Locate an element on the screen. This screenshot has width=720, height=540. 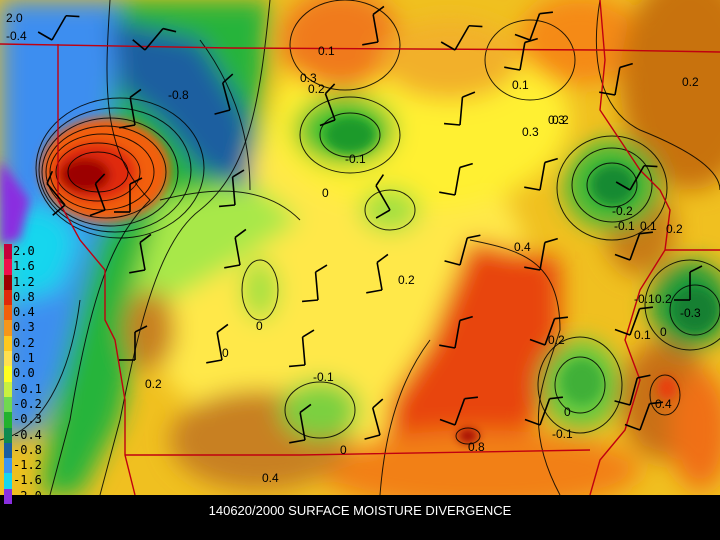
legend-label: -0.2 is located at coordinates (27, 403).